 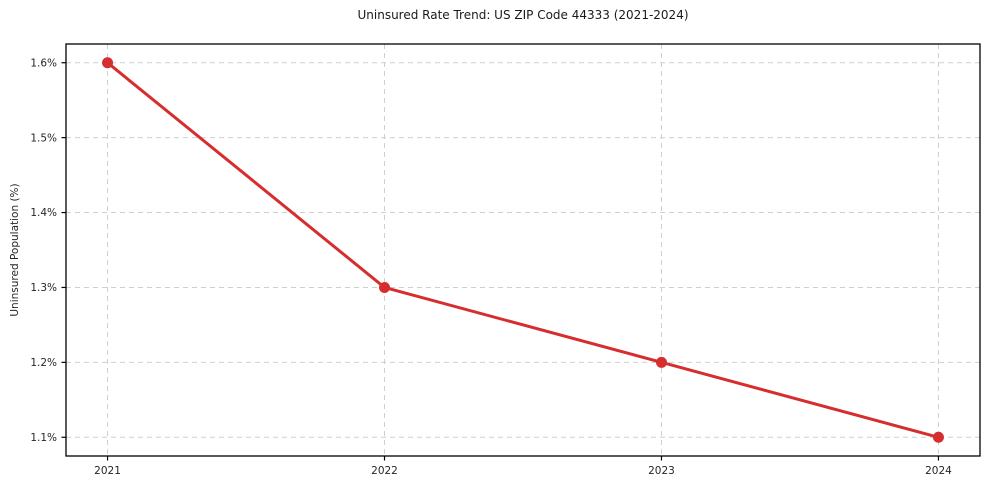 What do you see at coordinates (384, 471) in the screenshot?
I see `x-tick-label: 2022` at bounding box center [384, 471].